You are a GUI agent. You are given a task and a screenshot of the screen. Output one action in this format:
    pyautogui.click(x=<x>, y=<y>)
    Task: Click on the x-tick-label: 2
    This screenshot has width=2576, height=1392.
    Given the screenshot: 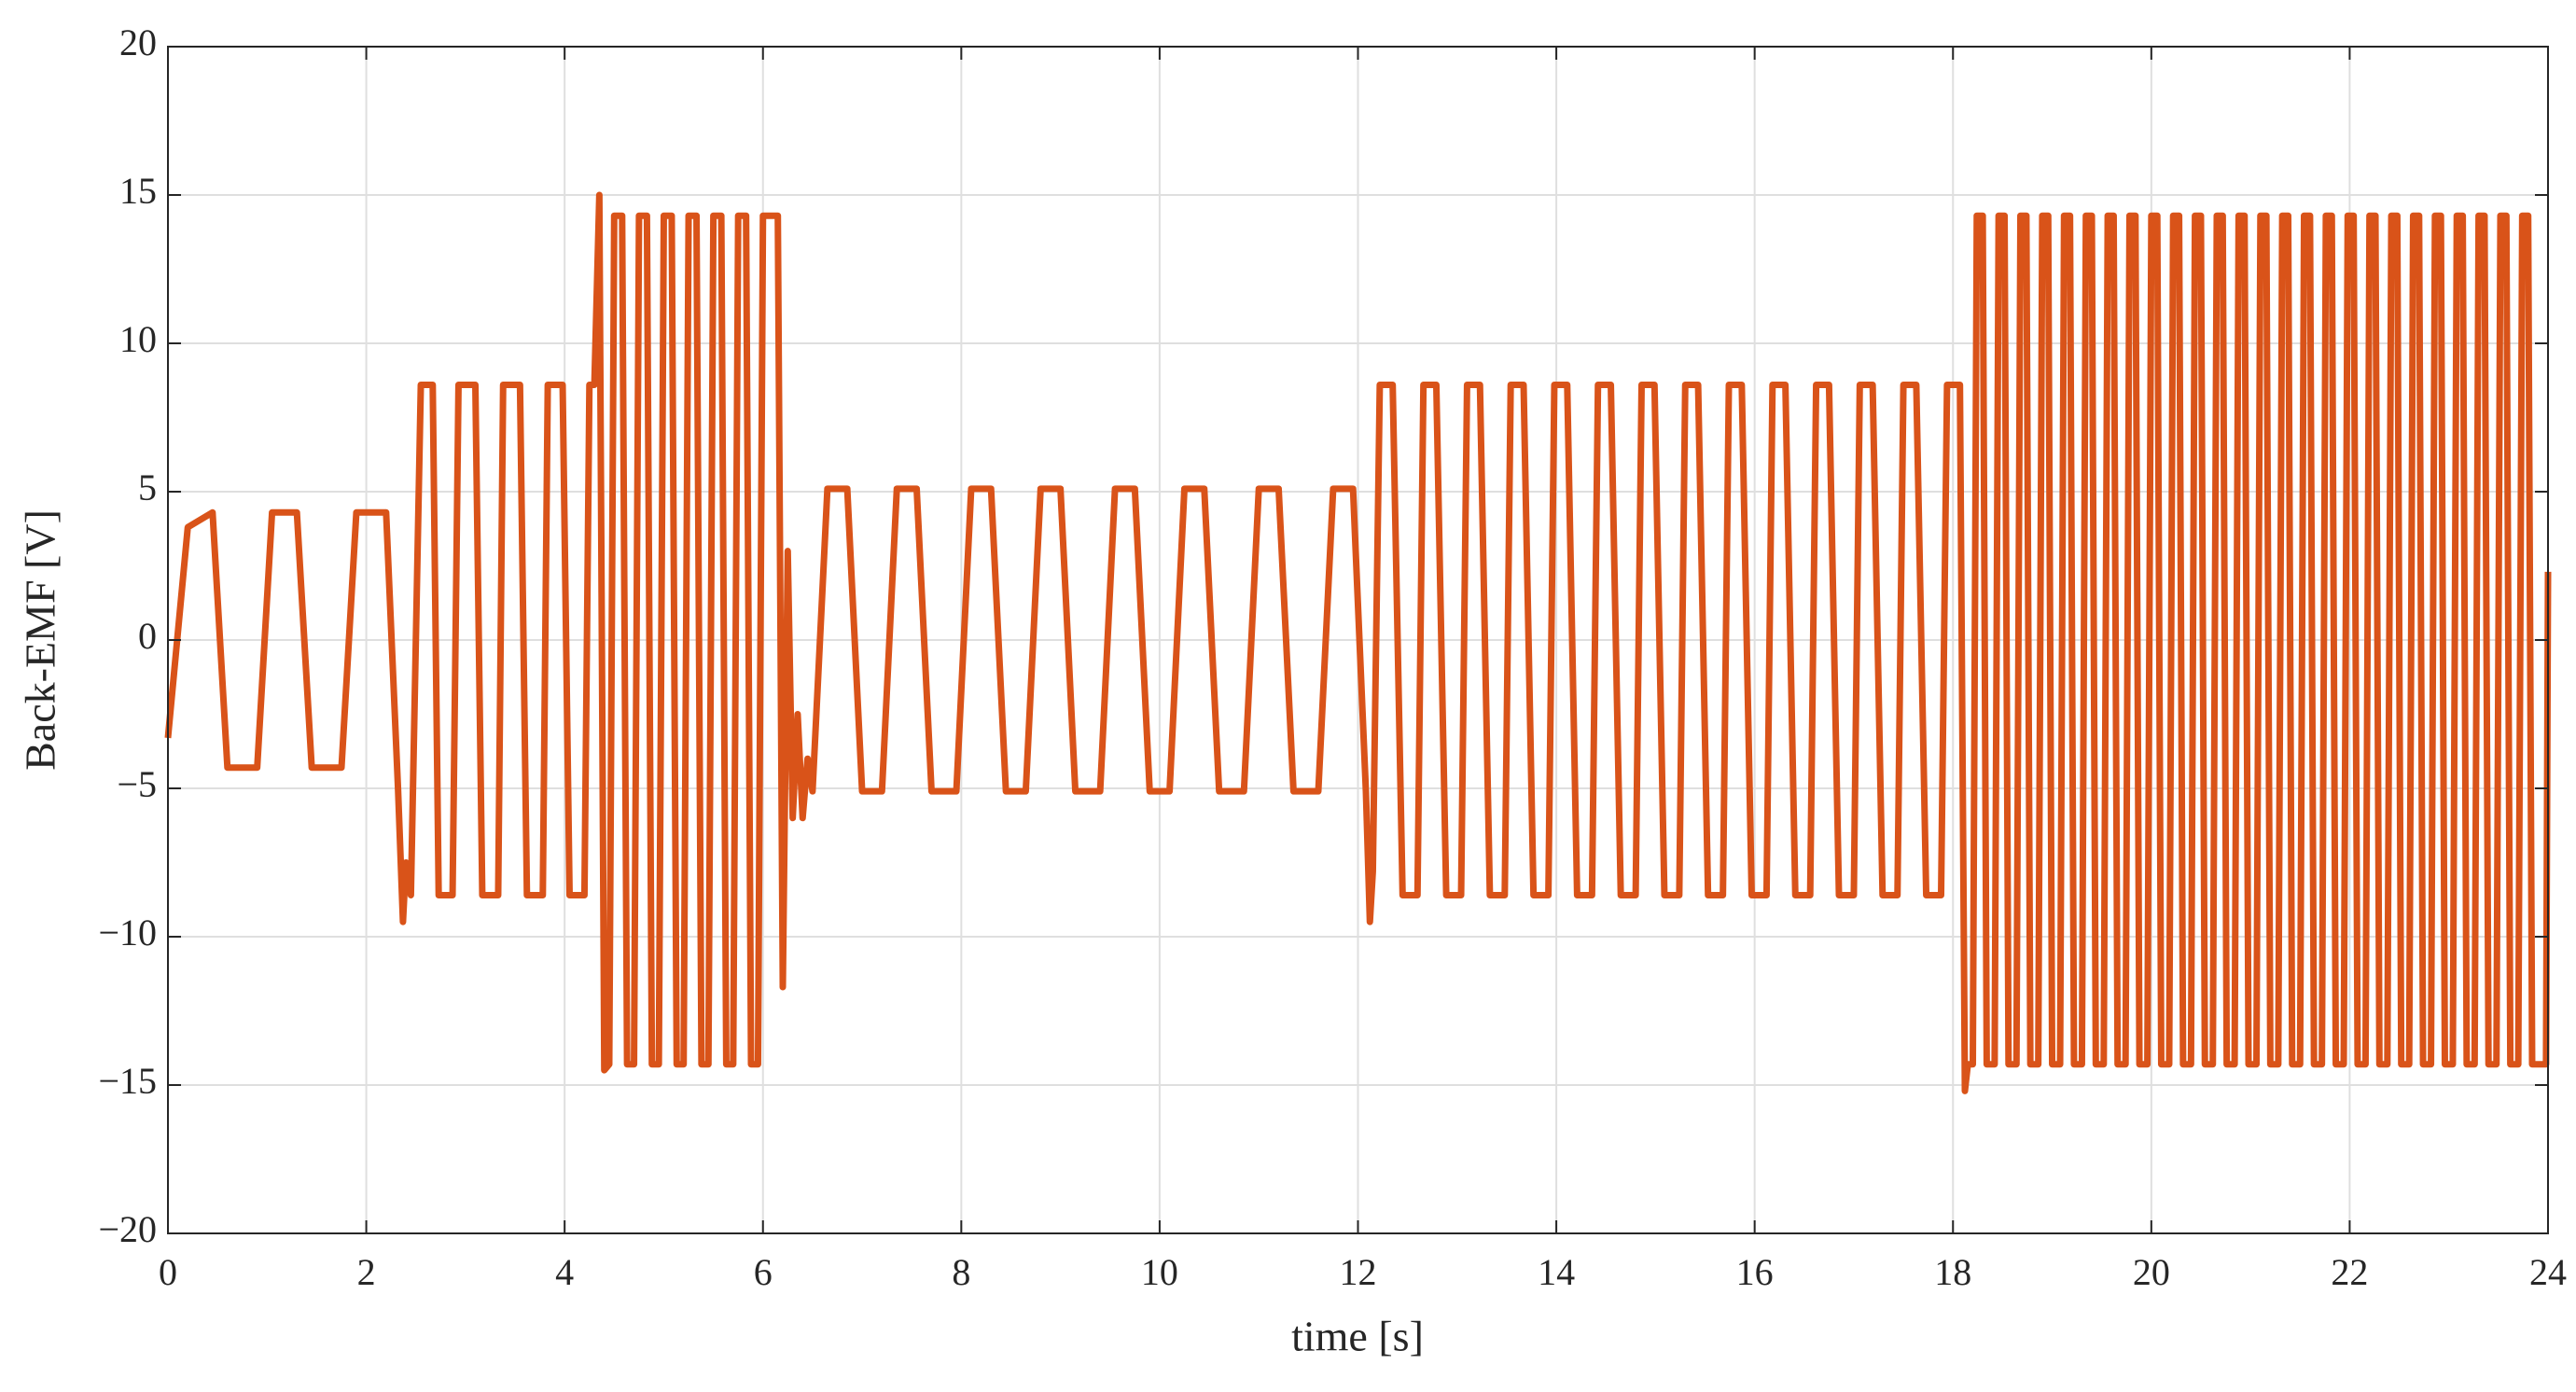 What is the action you would take?
    pyautogui.click(x=366, y=1272)
    